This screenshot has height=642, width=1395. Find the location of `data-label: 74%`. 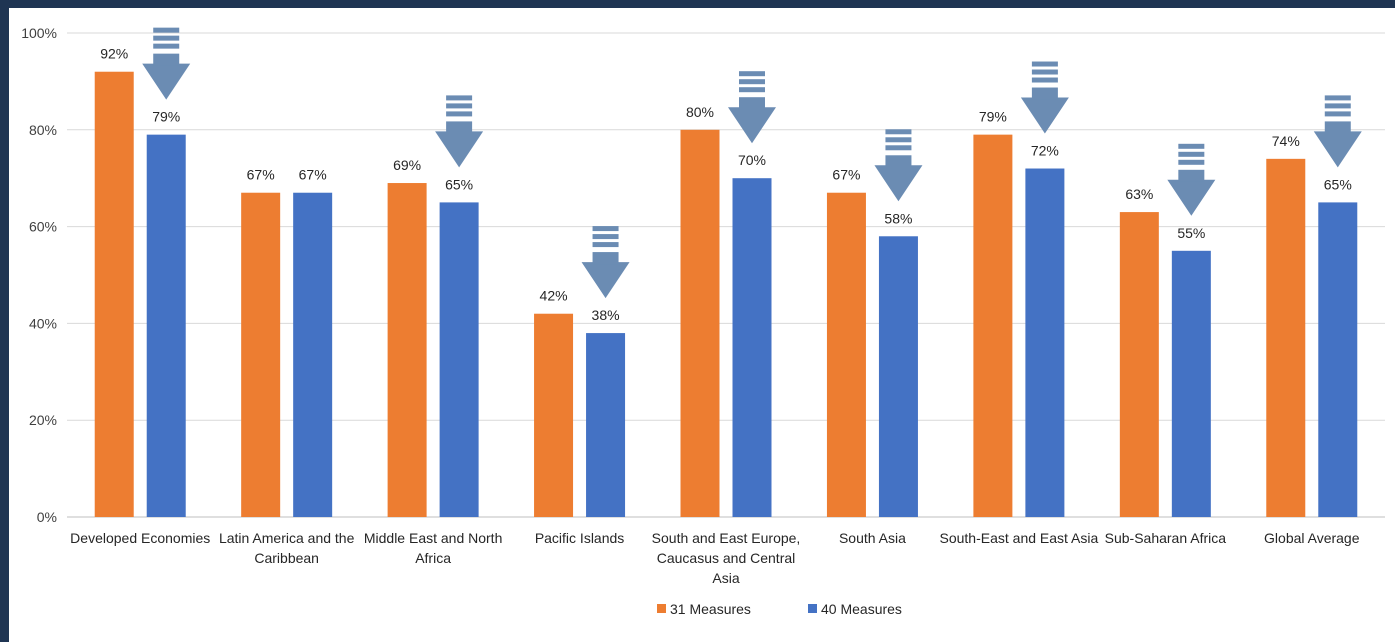

data-label: 74% is located at coordinates (1286, 141).